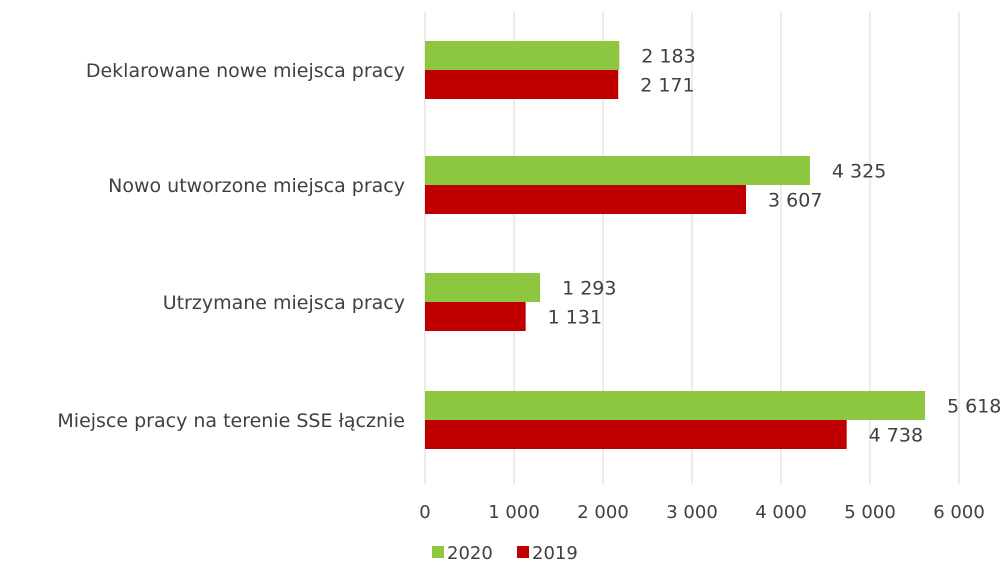  What do you see at coordinates (959, 512) in the screenshot?
I see `x-tick-label: 6 000` at bounding box center [959, 512].